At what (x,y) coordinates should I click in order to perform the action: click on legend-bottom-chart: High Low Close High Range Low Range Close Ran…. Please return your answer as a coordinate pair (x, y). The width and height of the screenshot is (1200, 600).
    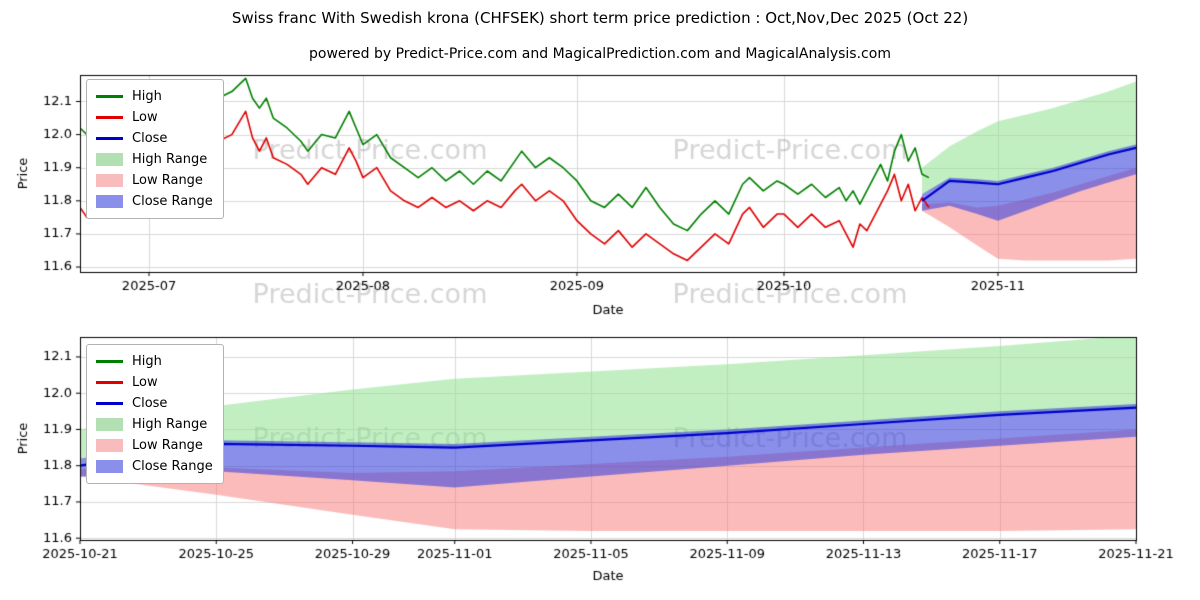
    Looking at the image, I should click on (155, 414).